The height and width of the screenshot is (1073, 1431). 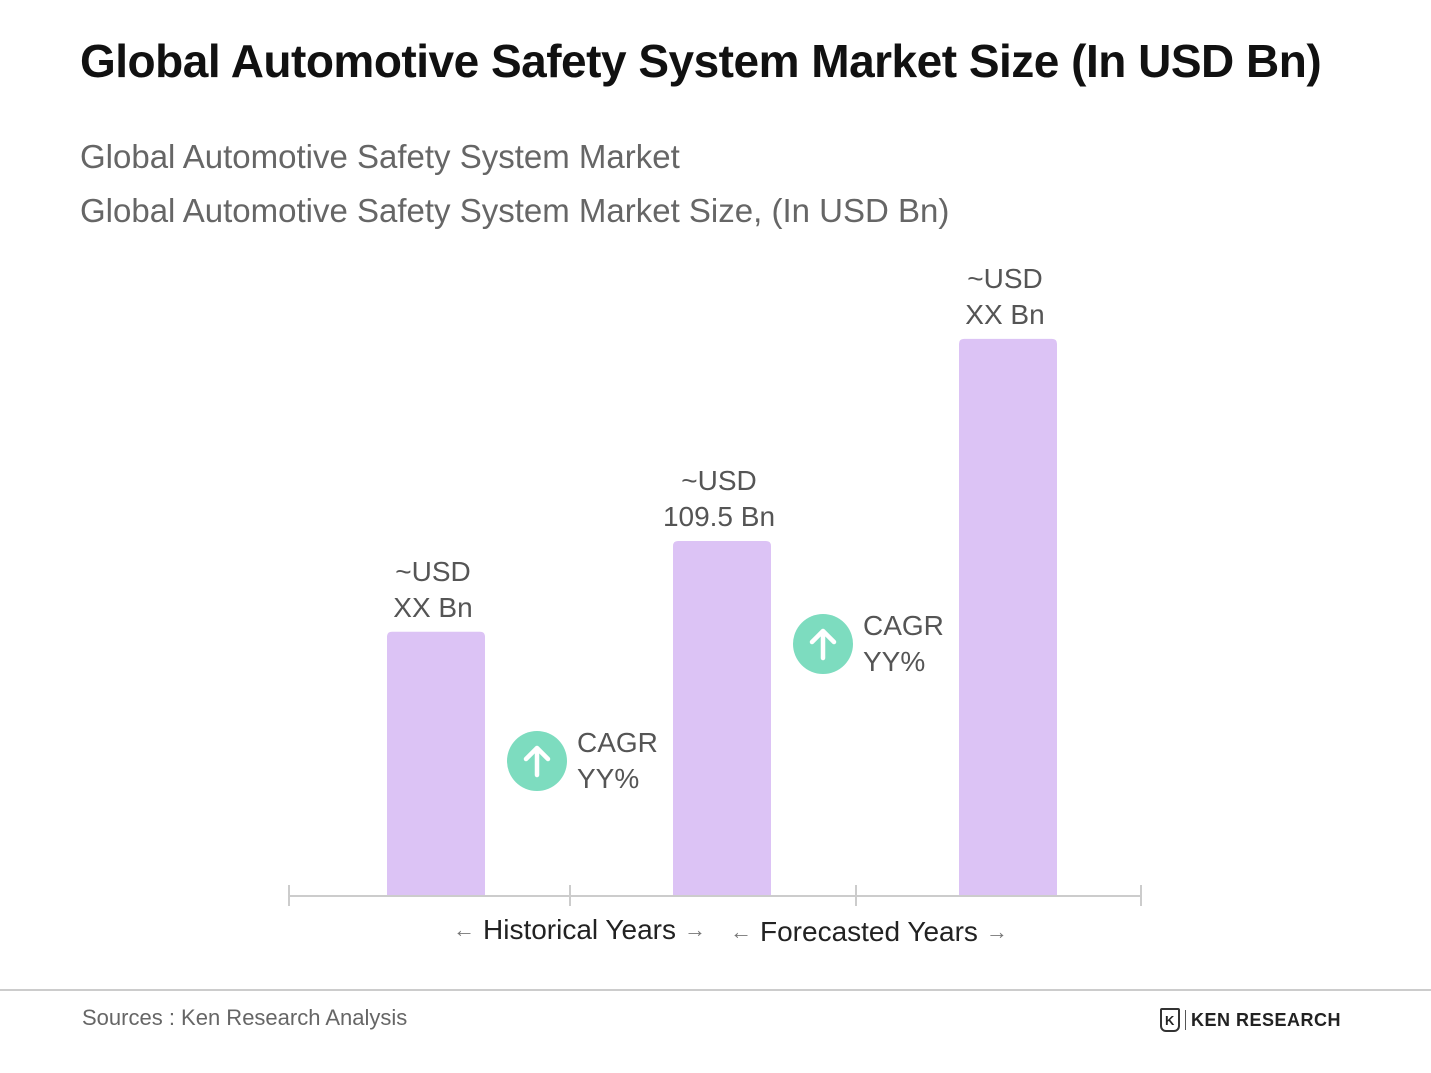 I want to click on x-section-historical: ← Historical Years →, so click(x=579, y=930).